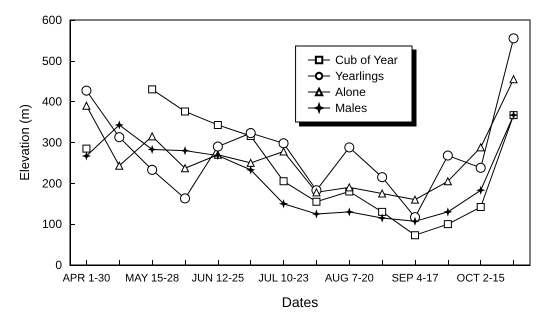 This screenshot has height=325, width=550. Describe the element at coordinates (350, 92) in the screenshot. I see `legend-label: Alone` at that location.